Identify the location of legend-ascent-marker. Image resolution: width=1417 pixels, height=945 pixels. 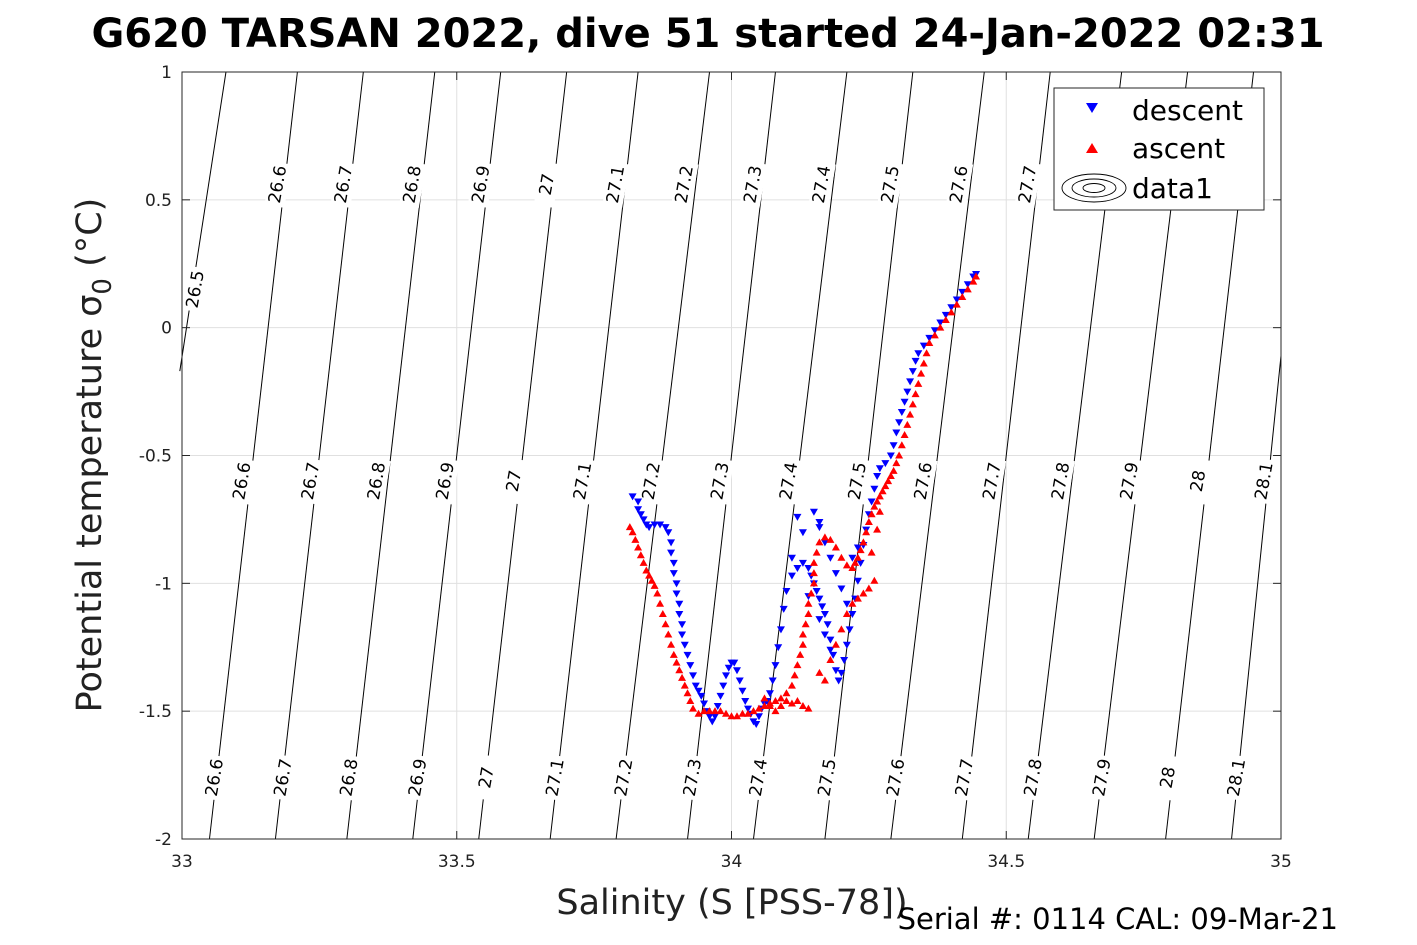
(1092, 148).